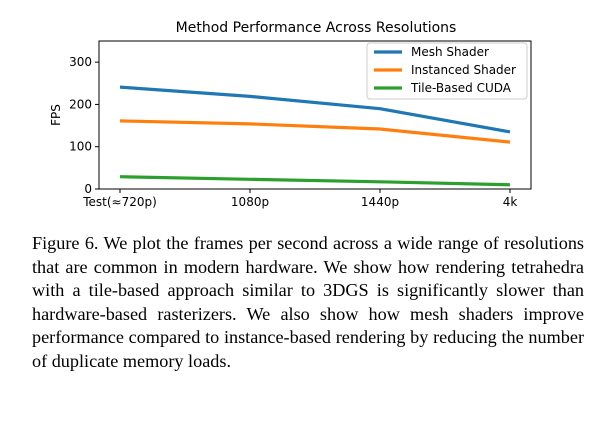 Image resolution: width=609 pixels, height=422 pixels. I want to click on y-axis: 0 100 200 300, so click(84, 125).